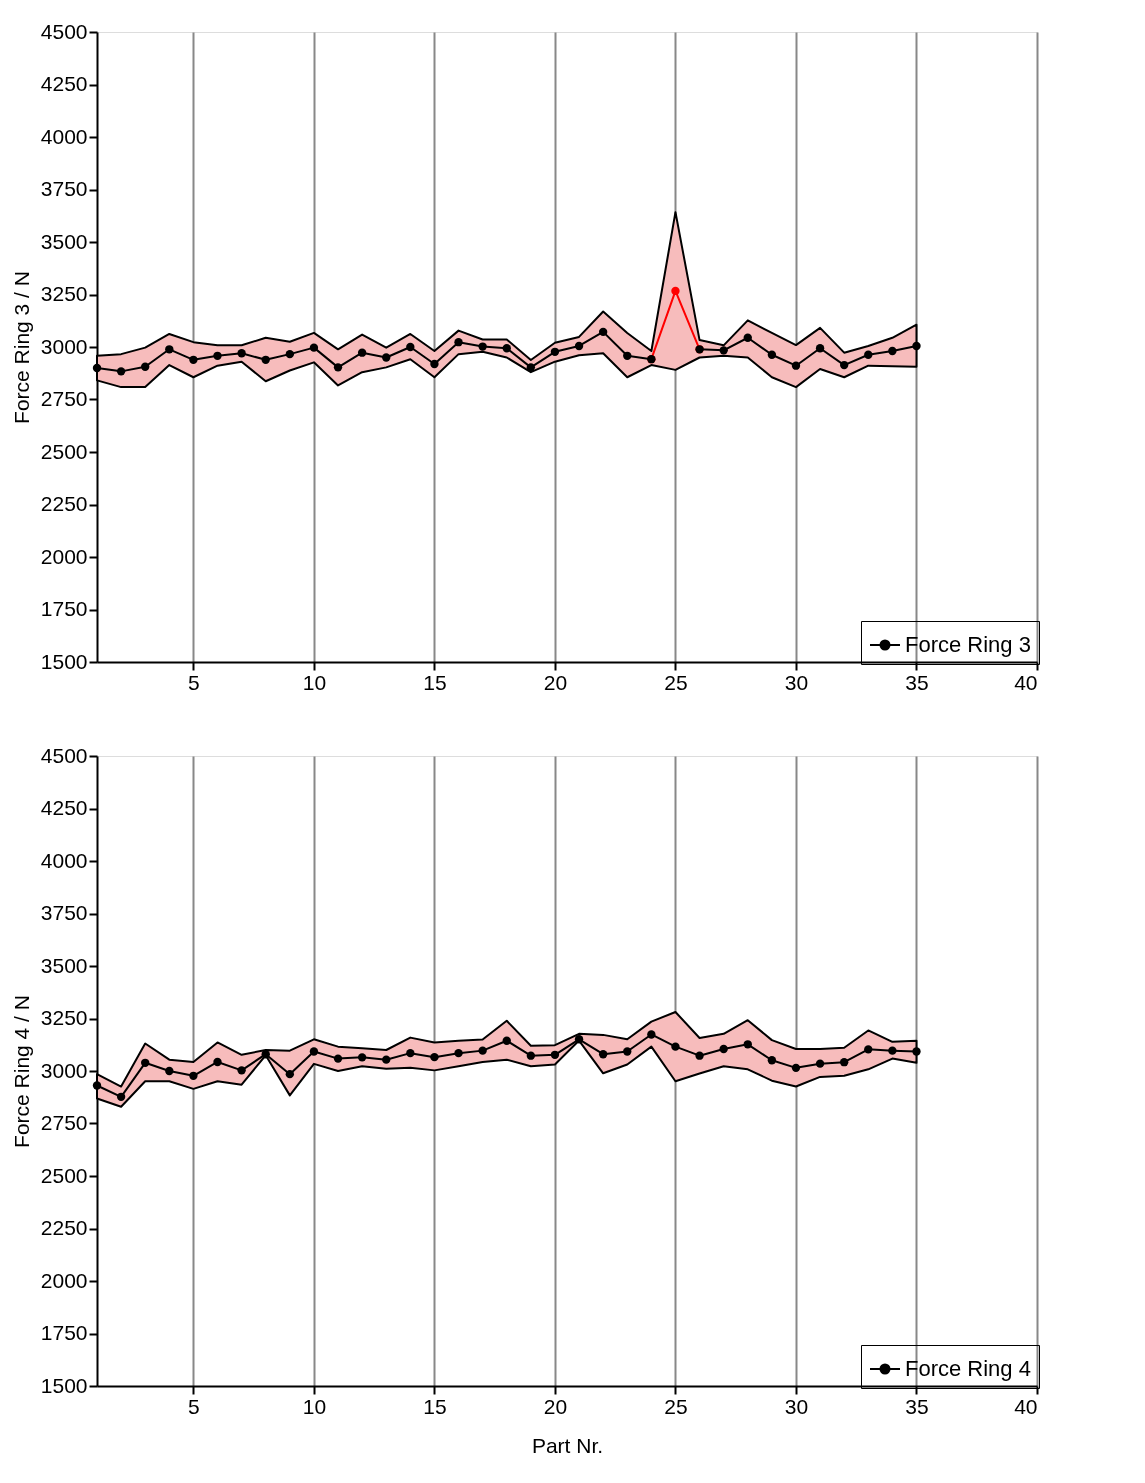 The image size is (1145, 1483). Describe the element at coordinates (567, 1445) in the screenshot. I see `x-axis-title: Part Nr.` at that location.